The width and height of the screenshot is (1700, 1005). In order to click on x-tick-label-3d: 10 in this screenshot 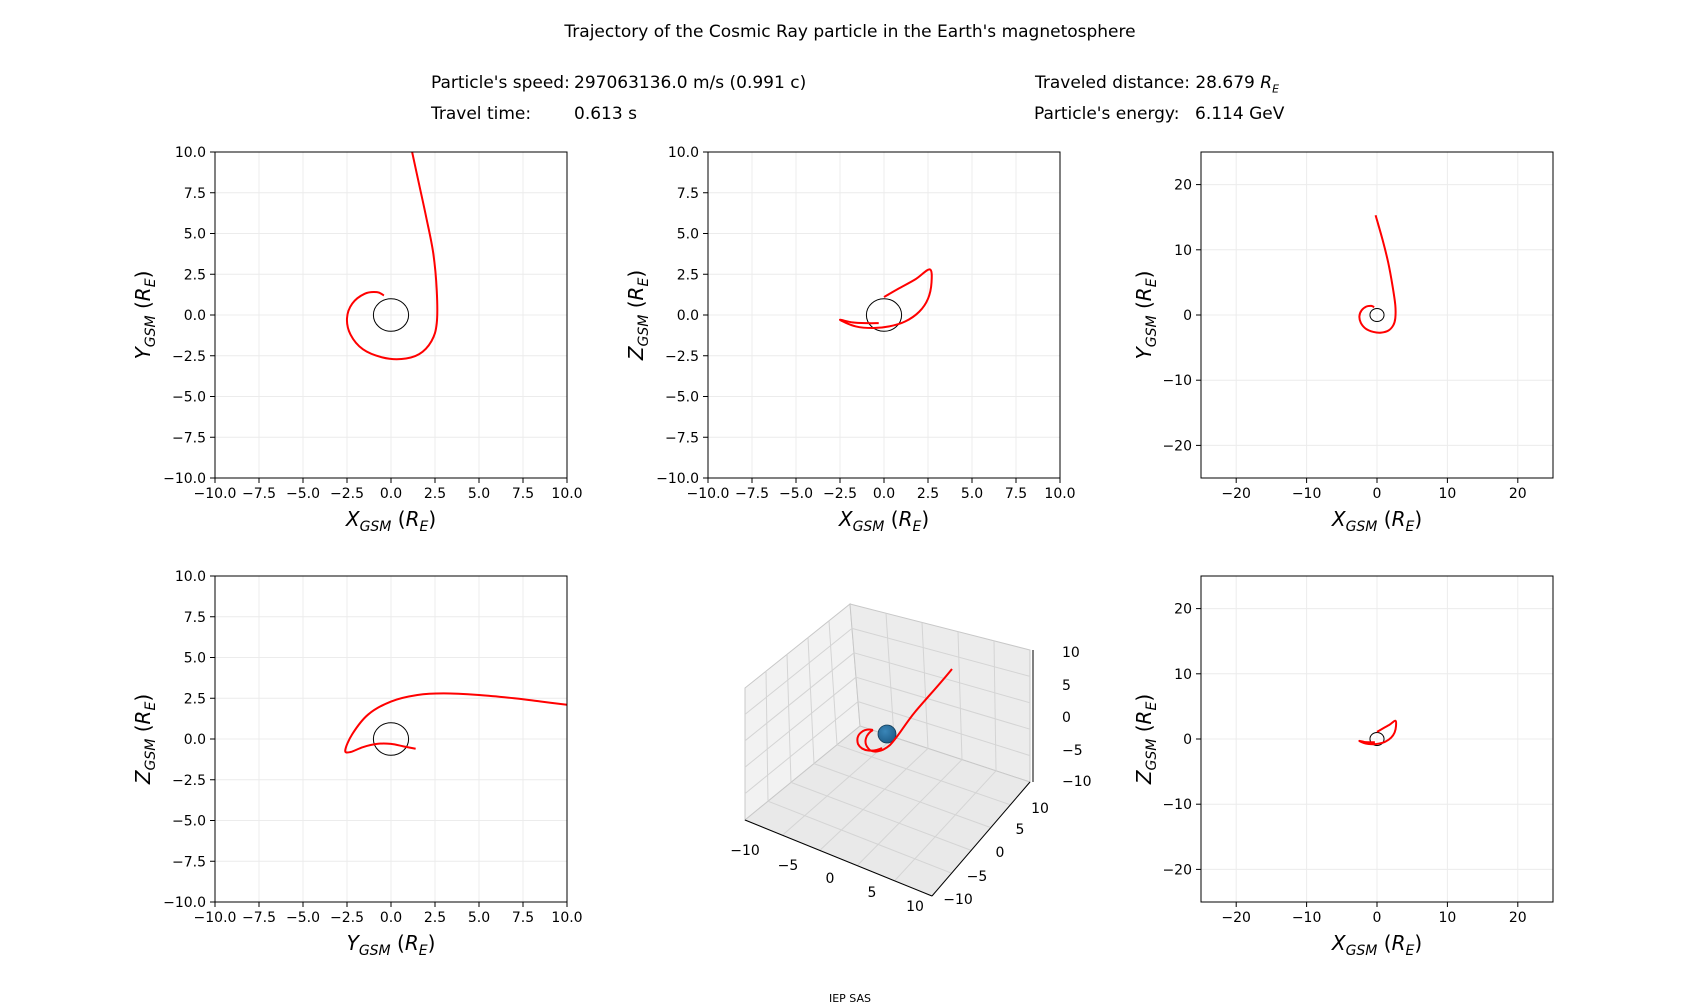, I will do `click(915, 907)`.